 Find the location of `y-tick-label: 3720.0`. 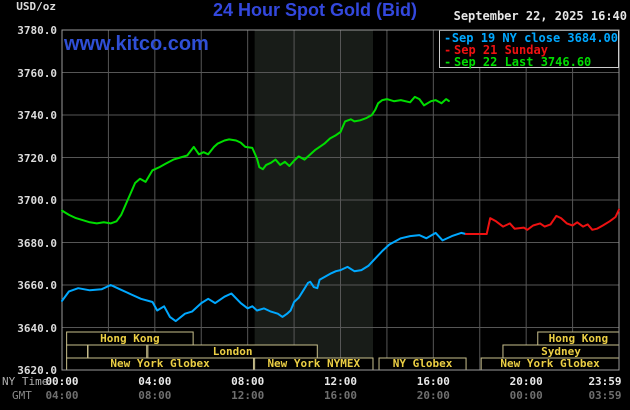

y-tick-label: 3720.0 is located at coordinates (37, 158).